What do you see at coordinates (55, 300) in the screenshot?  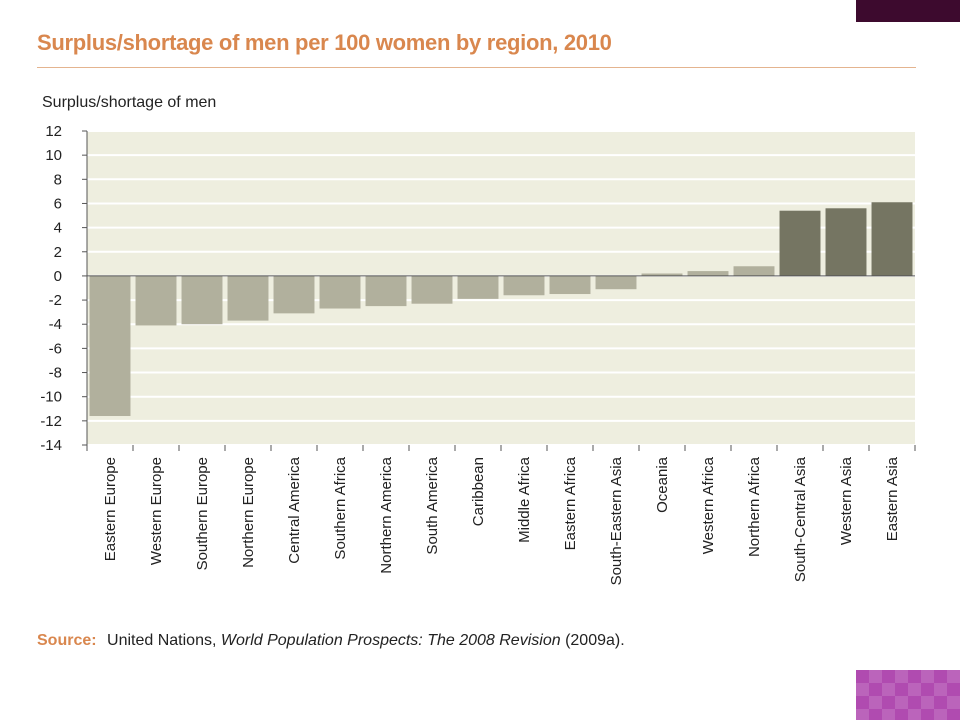 I see `y-tick-label: -2` at bounding box center [55, 300].